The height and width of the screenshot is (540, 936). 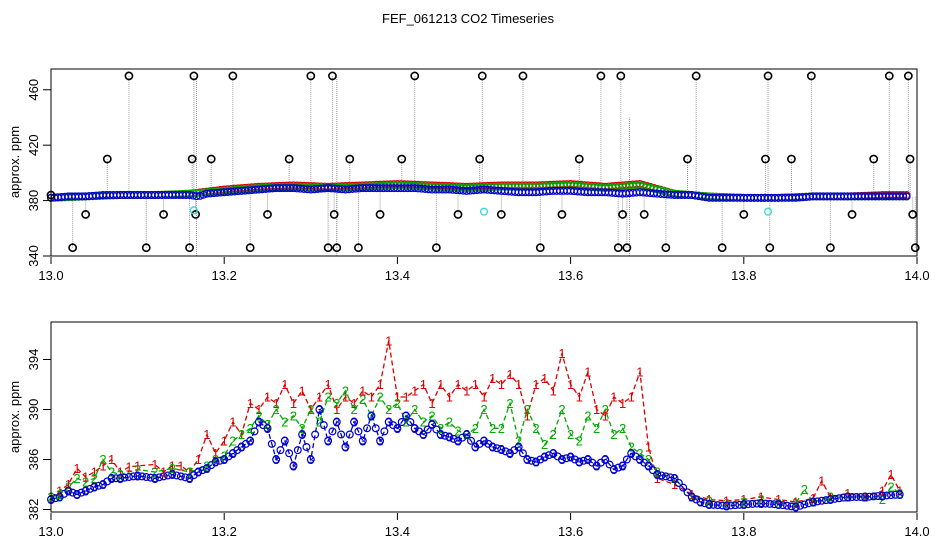 What do you see at coordinates (33, 256) in the screenshot?
I see `top-y-tick-label: 340` at bounding box center [33, 256].